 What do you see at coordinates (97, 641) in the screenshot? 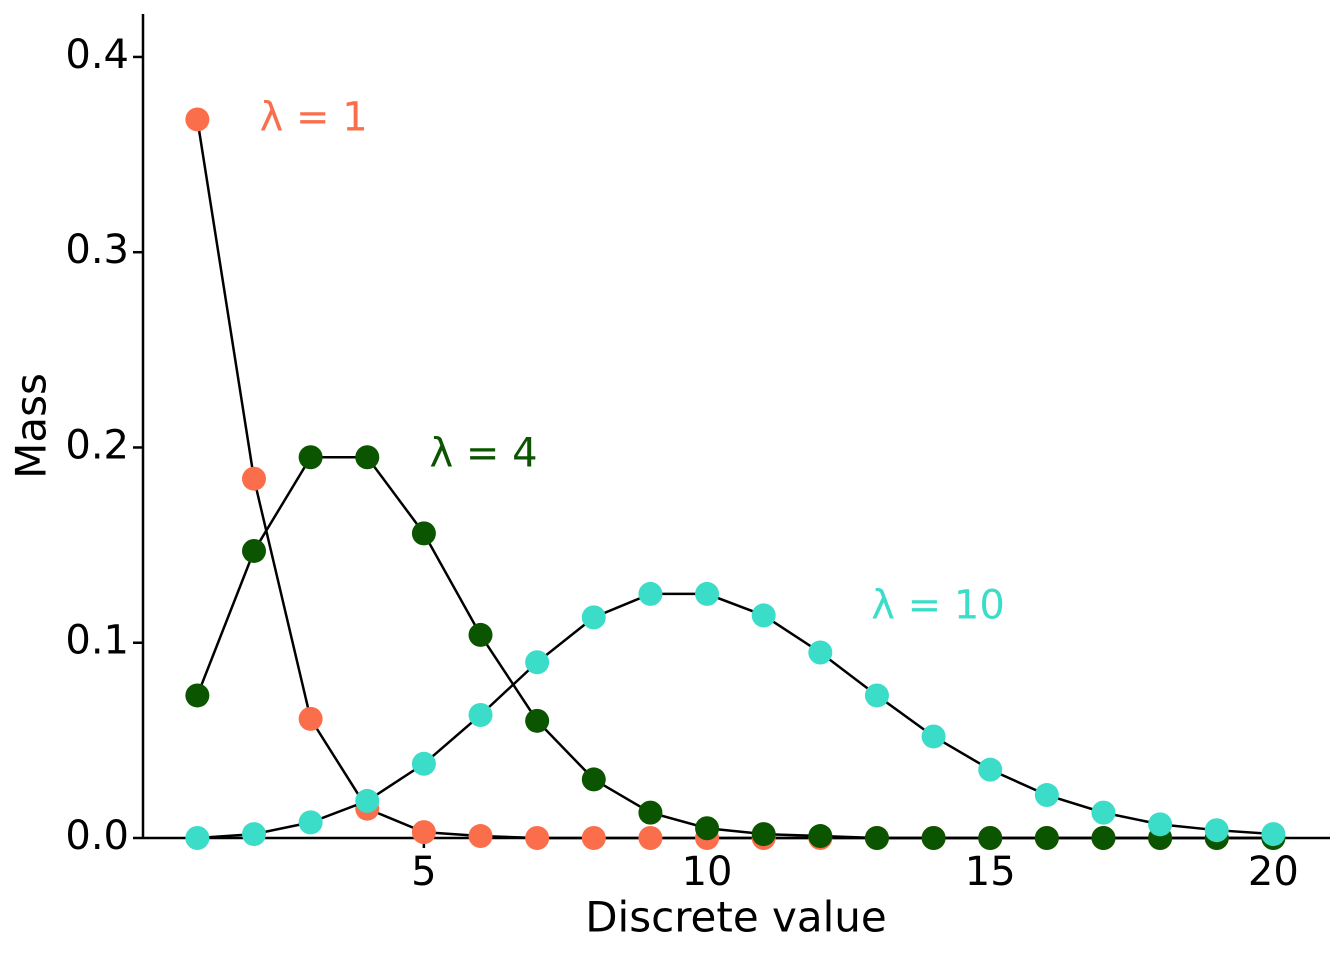
I see `y-tick-label: 0.1` at bounding box center [97, 641].